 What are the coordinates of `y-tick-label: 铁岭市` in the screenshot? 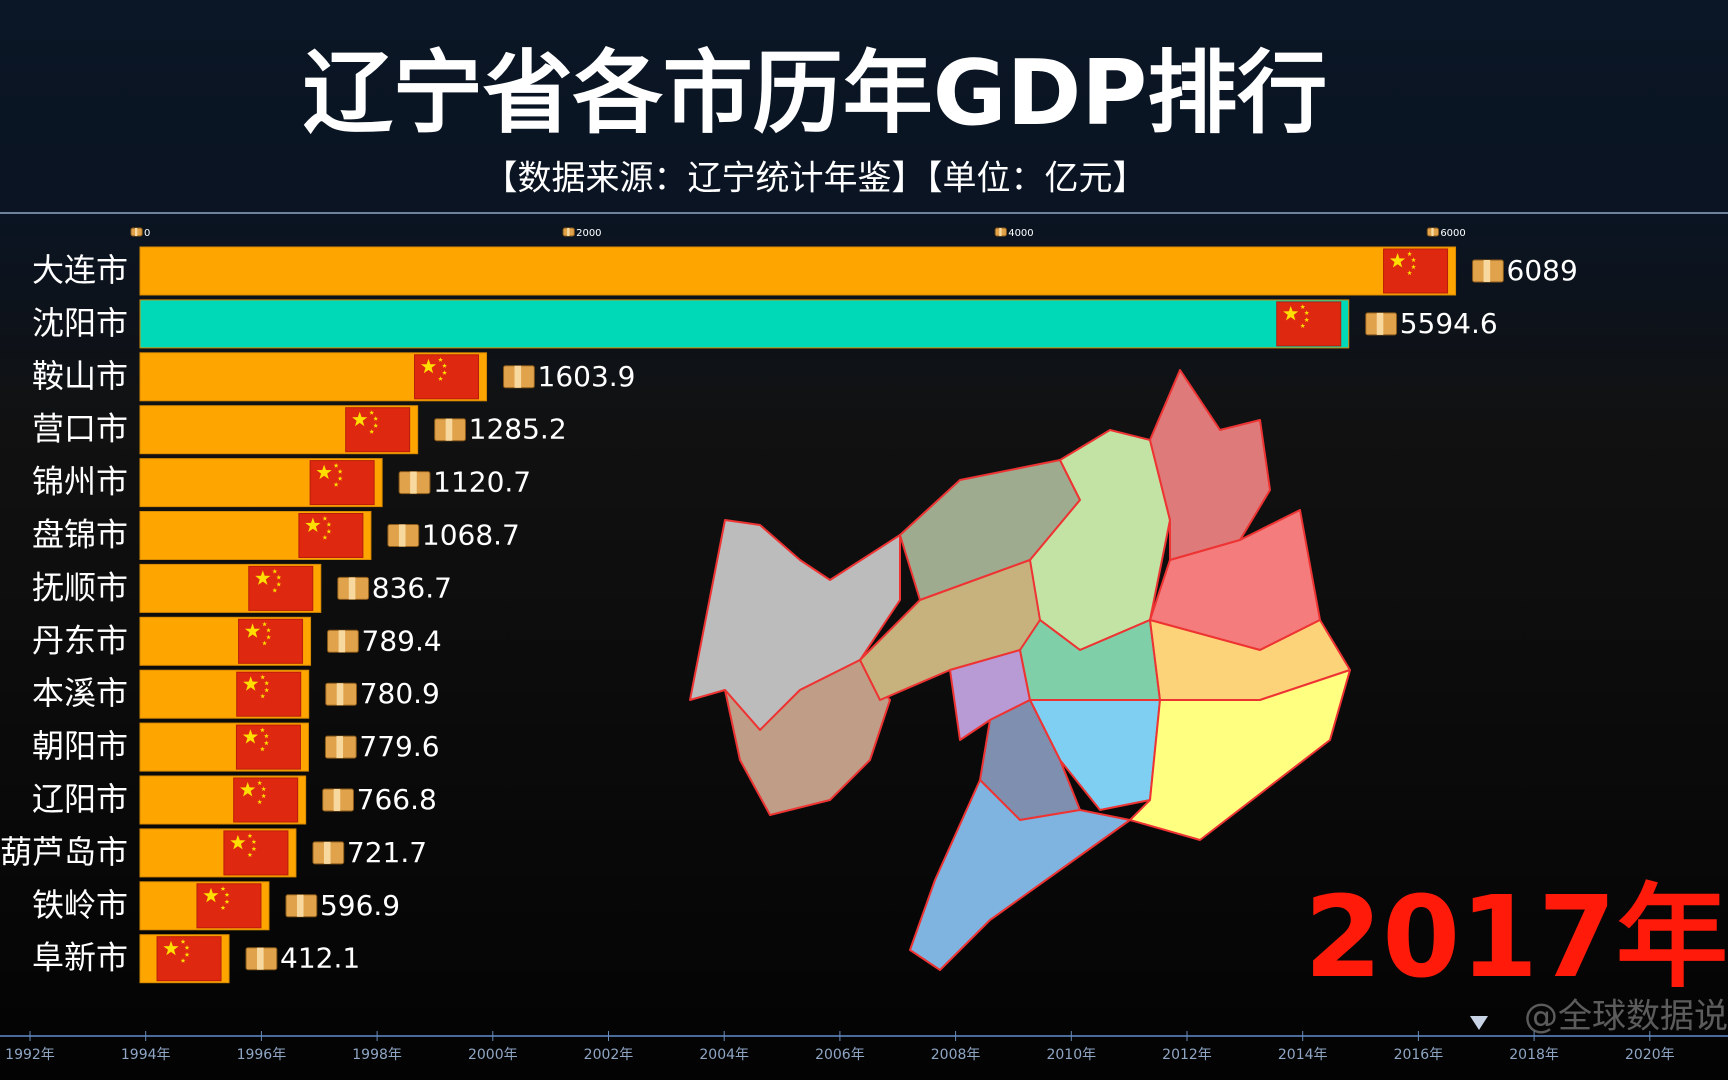 It's located at (80, 905).